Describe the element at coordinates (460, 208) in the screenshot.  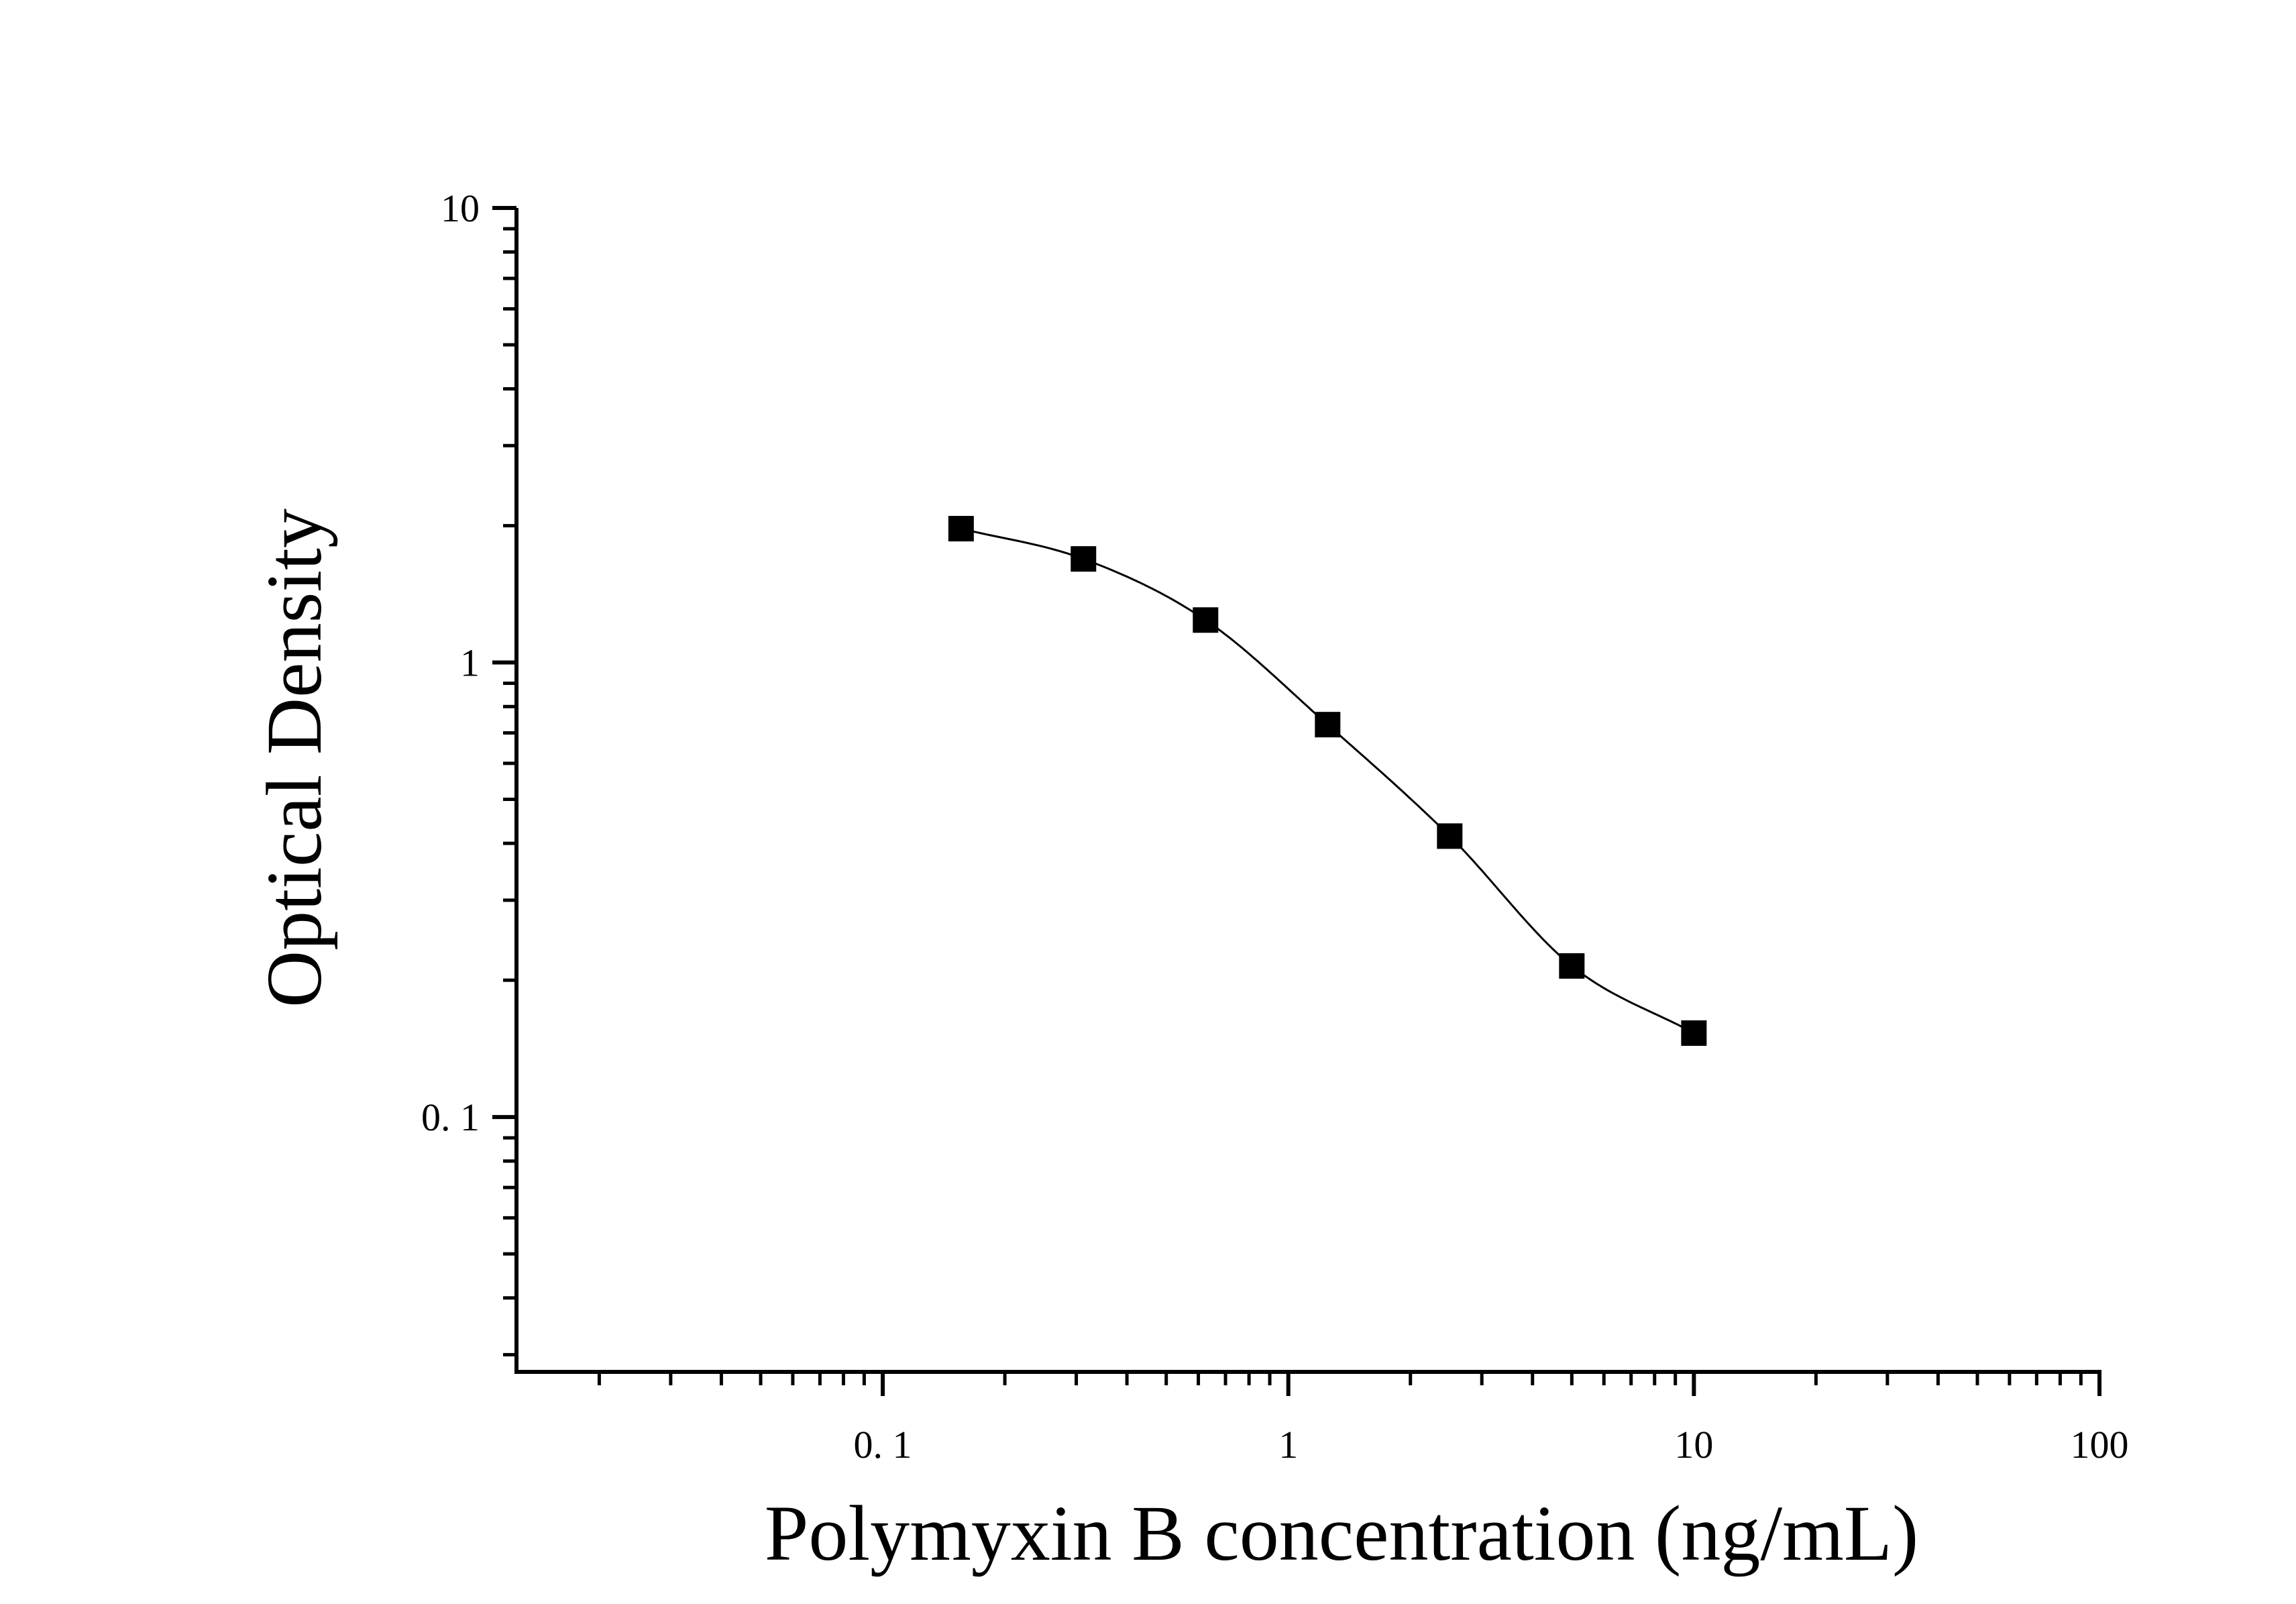
I see `y-tick-label: 10` at that location.